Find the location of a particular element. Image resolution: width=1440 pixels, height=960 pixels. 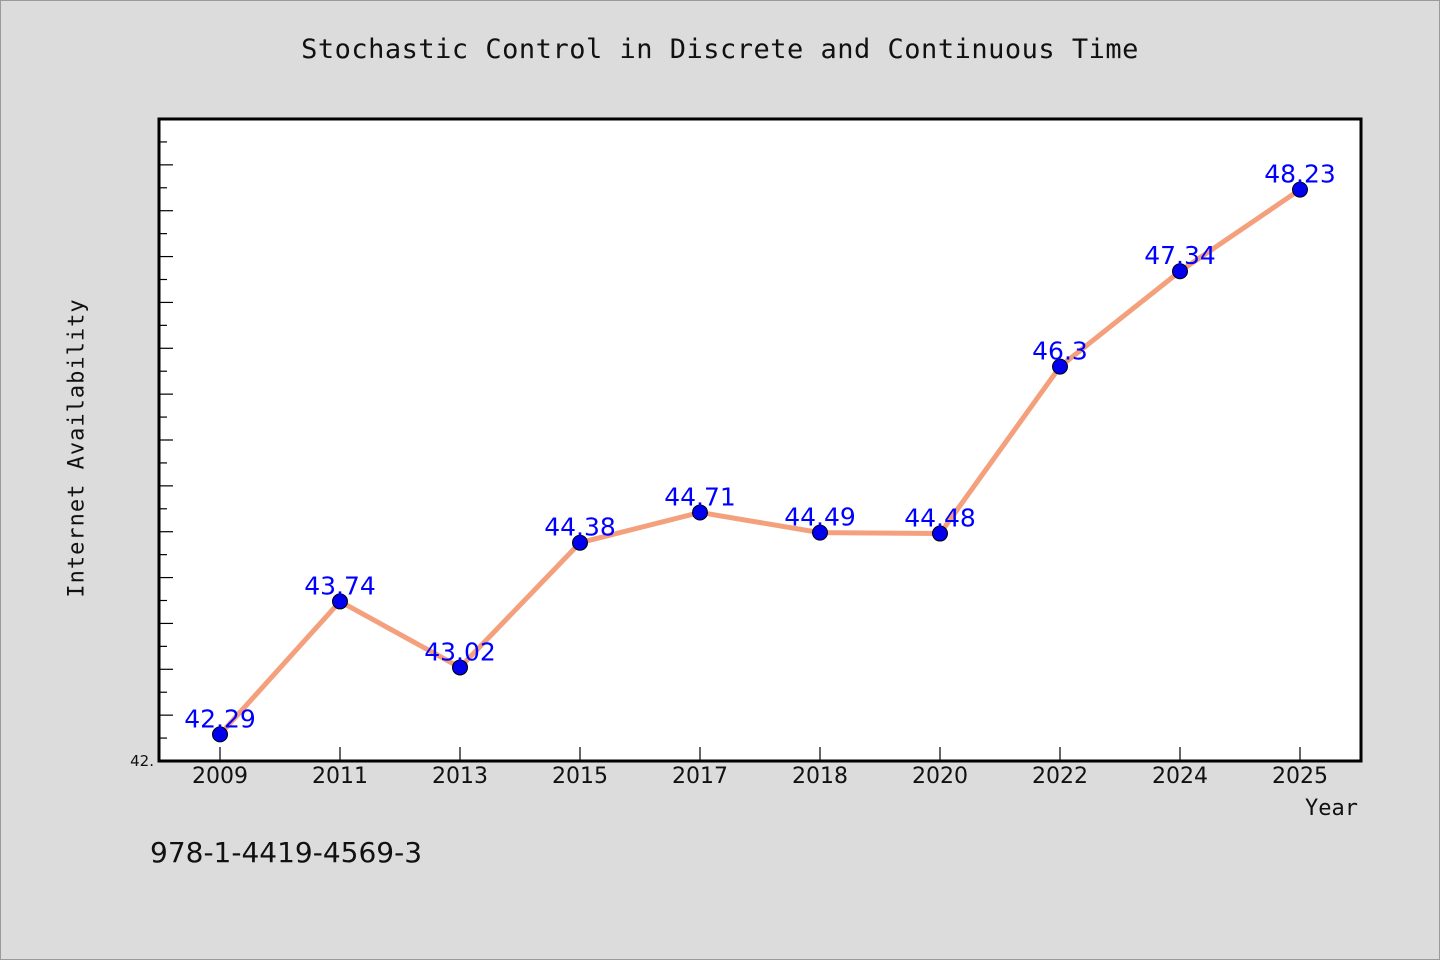

x-tick-label: 2017 is located at coordinates (700, 776).